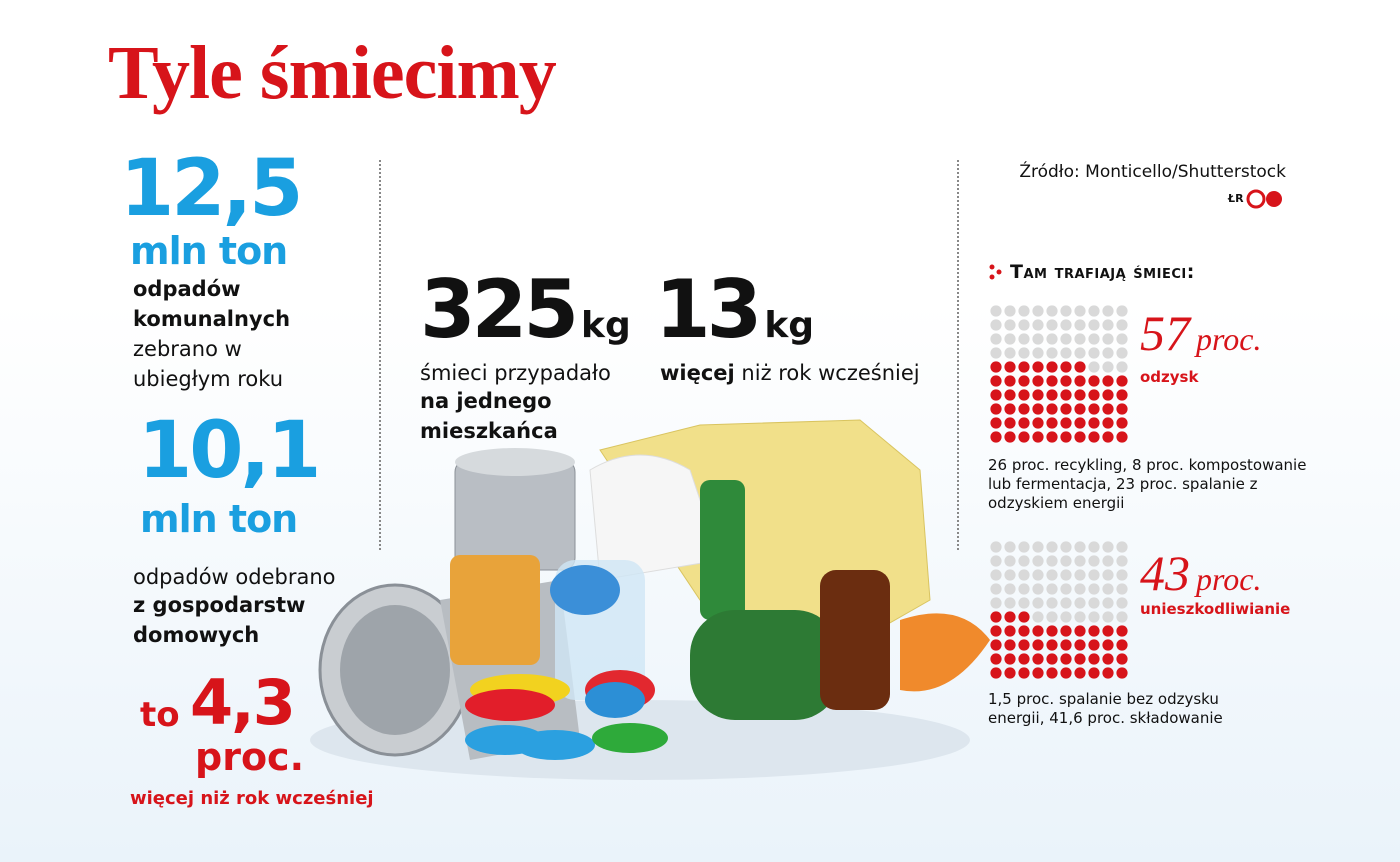 The height and width of the screenshot is (862, 1400). What do you see at coordinates (219, 519) in the screenshot?
I see `stat-unit: mln ton` at bounding box center [219, 519].